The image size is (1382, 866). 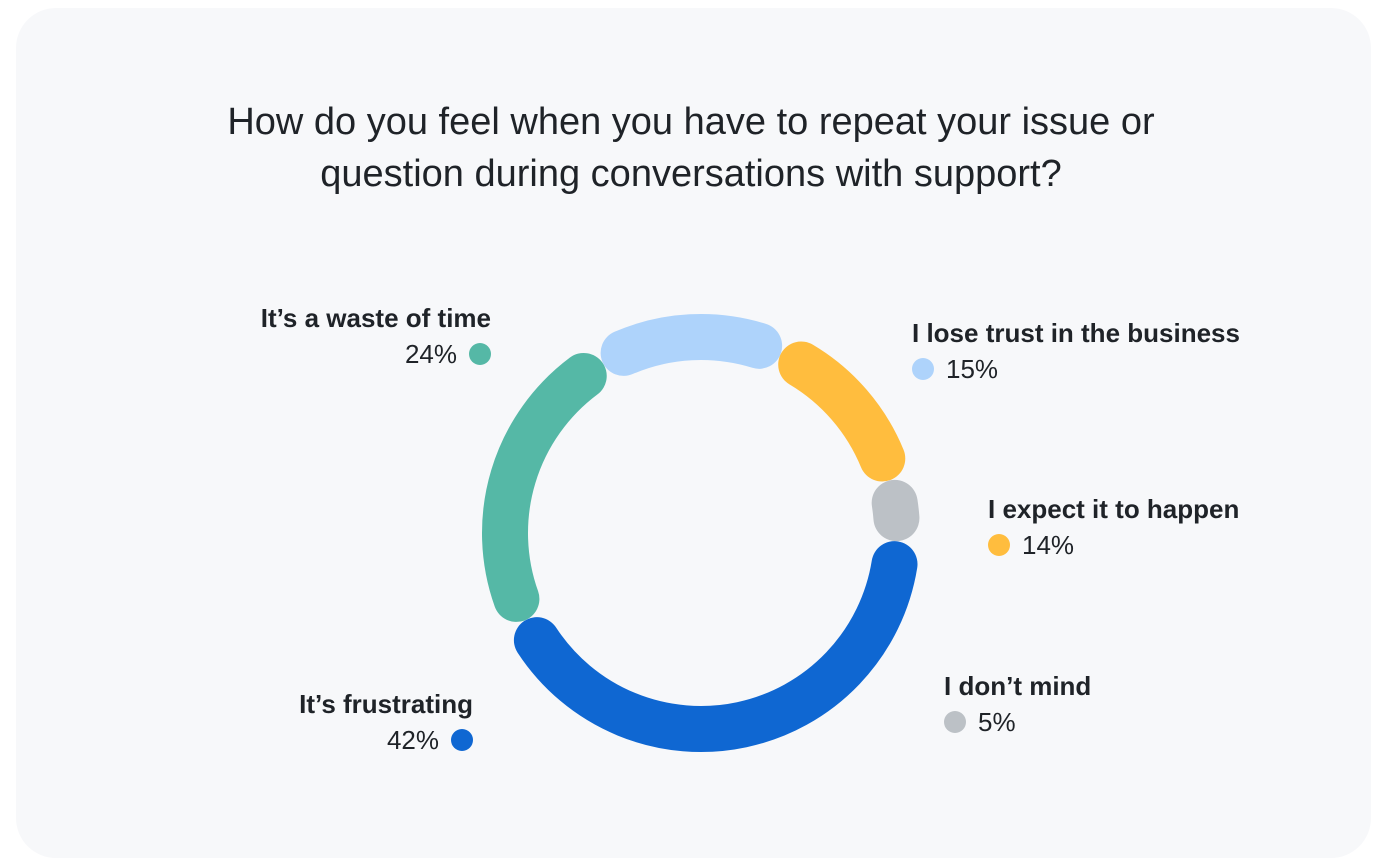 I want to click on legend-value-waste-of-time: 24%, so click(x=430, y=354).